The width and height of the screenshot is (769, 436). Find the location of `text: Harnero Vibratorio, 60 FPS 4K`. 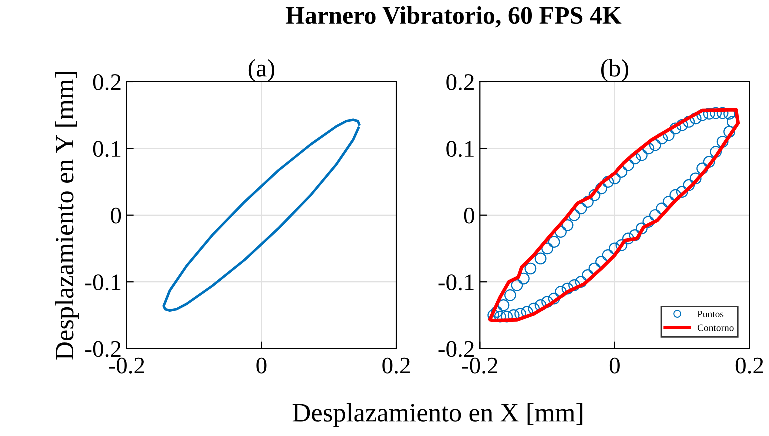

text: Harnero Vibratorio, 60 FPS 4K is located at coordinates (454, 17).